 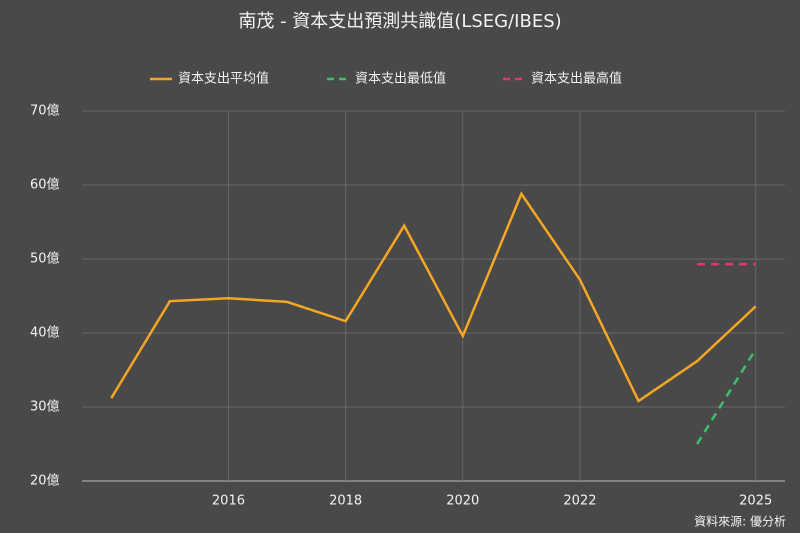 I want to click on y-tick-label: 30億, so click(x=45, y=407).